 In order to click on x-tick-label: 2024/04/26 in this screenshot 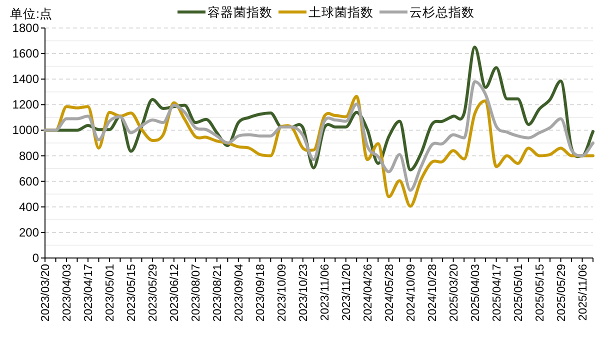, I will do `click(368, 293)`.